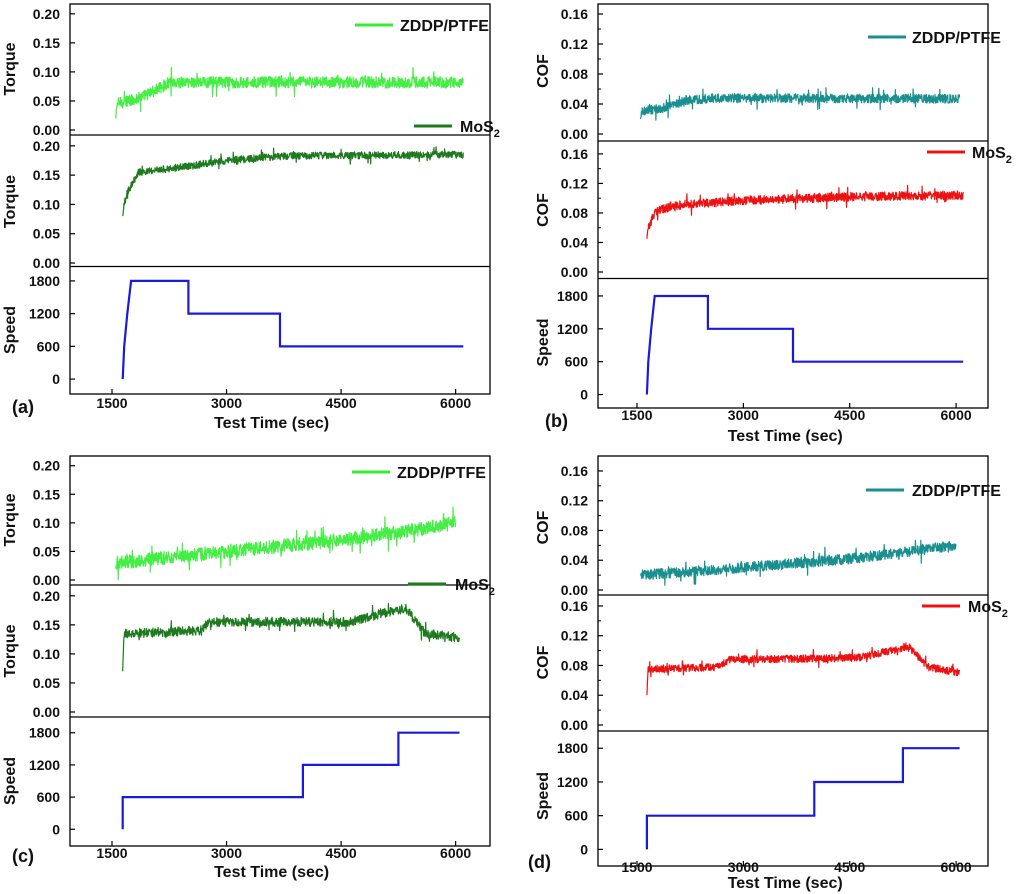 This screenshot has height=894, width=1024. I want to click on y-tick-label: 1200, so click(44, 314).